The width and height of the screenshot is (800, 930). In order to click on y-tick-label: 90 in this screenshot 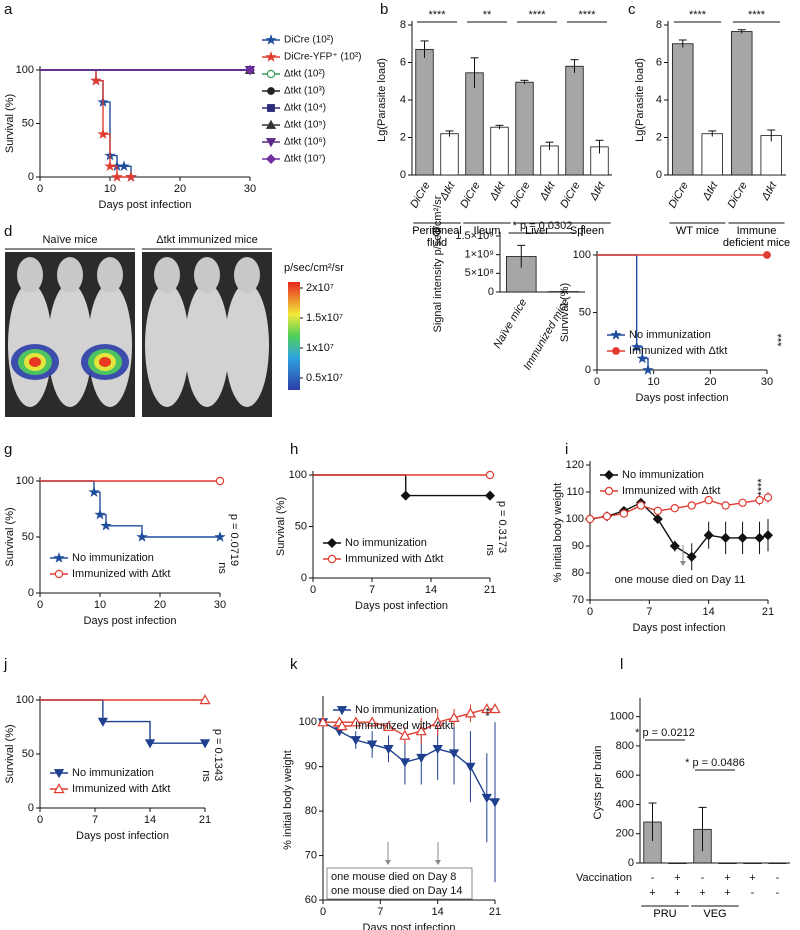, I will do `click(578, 546)`.